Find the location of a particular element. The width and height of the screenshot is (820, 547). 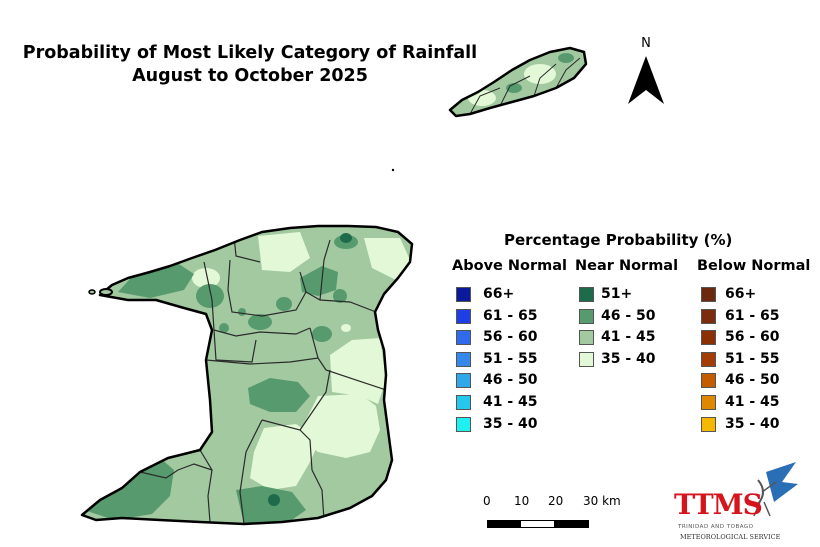

logo-text: TTMS is located at coordinates (718, 504).